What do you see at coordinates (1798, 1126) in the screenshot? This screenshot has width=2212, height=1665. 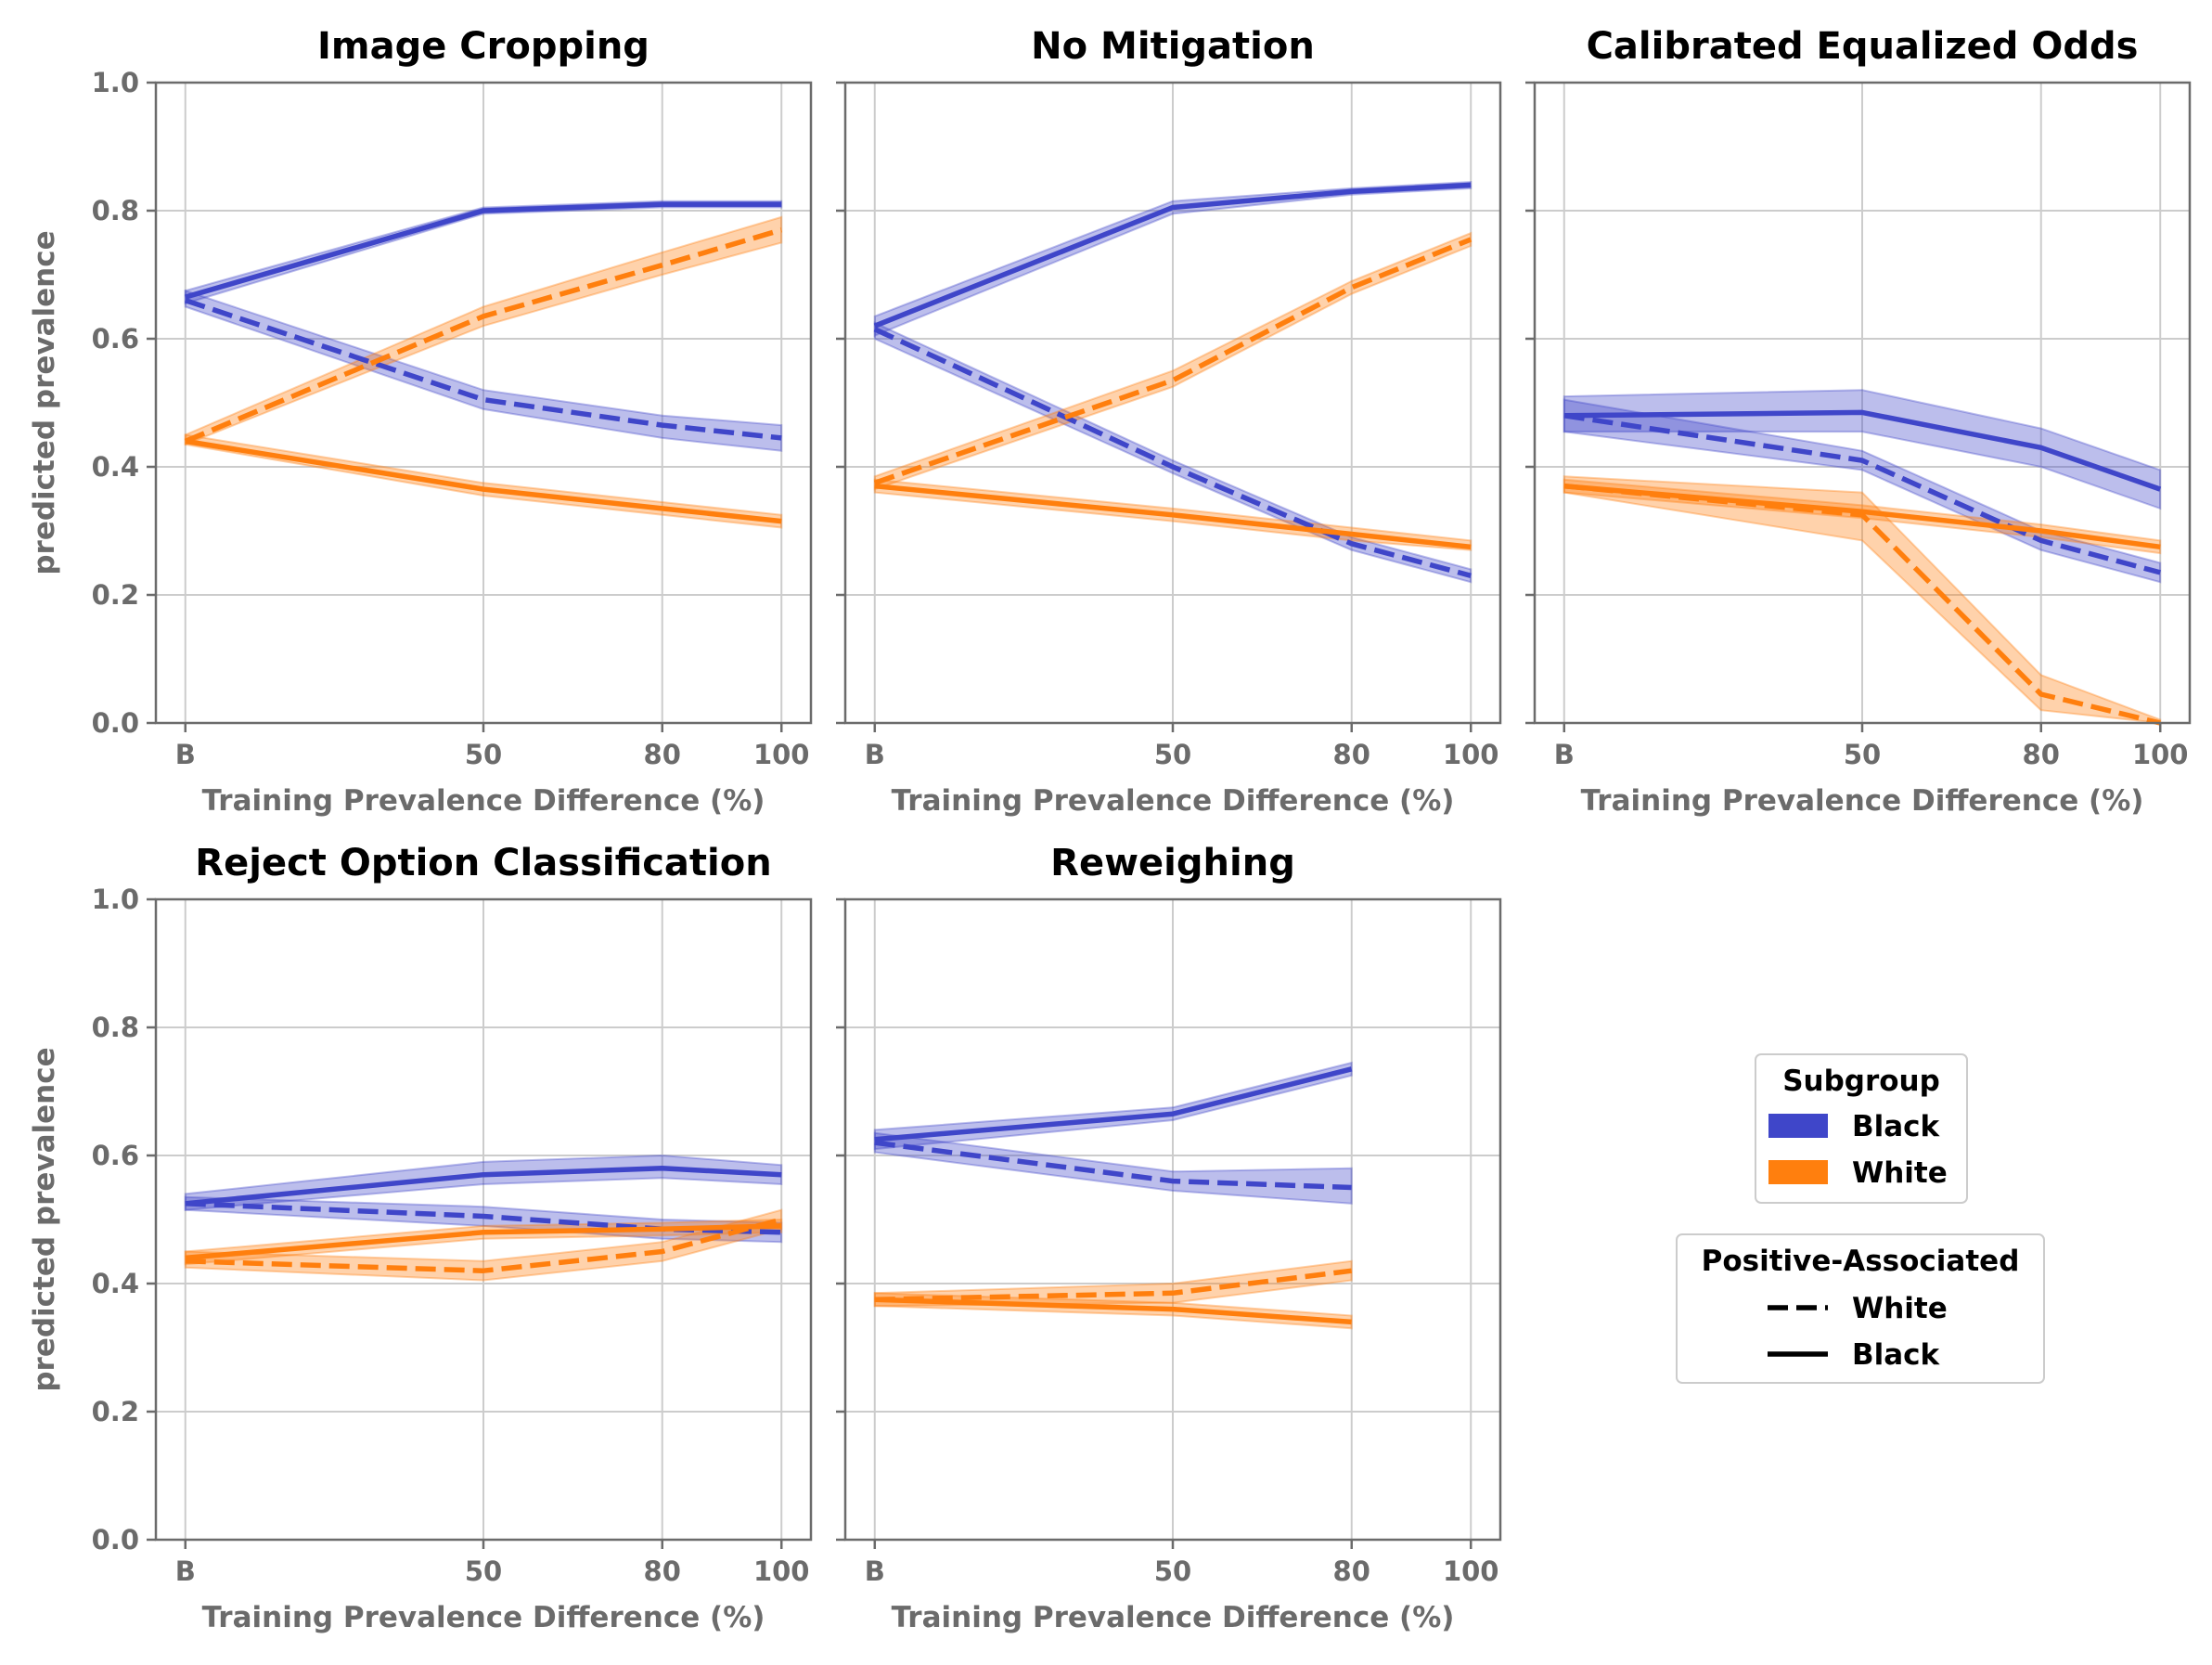 I see `legend-swatch-black` at bounding box center [1798, 1126].